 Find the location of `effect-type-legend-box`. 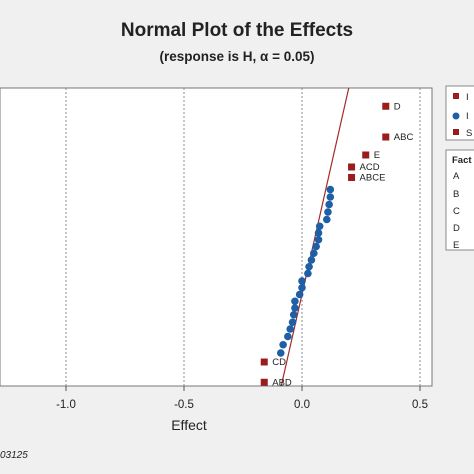

effect-type-legend-box is located at coordinates (459, 113).